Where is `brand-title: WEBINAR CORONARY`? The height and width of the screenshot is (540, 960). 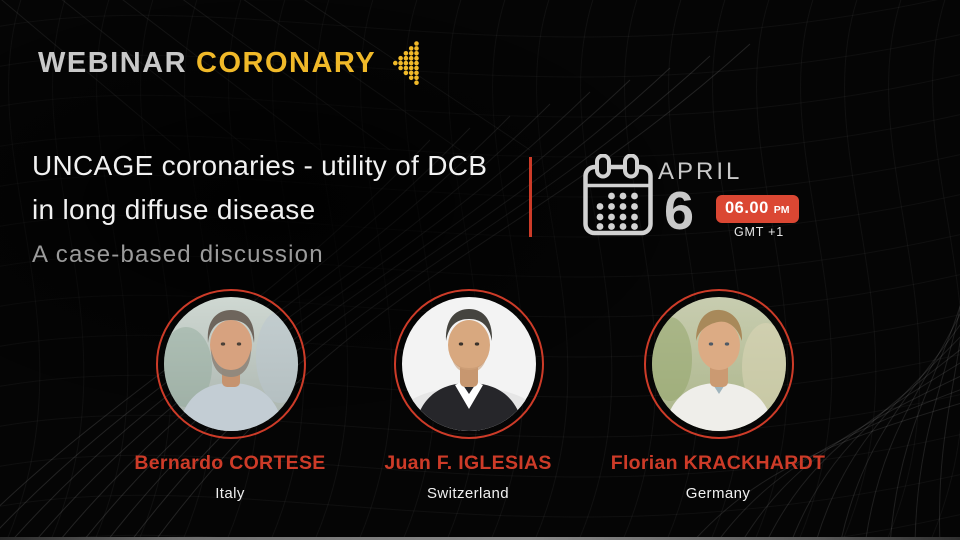 brand-title: WEBINAR CORONARY is located at coordinates (207, 62).